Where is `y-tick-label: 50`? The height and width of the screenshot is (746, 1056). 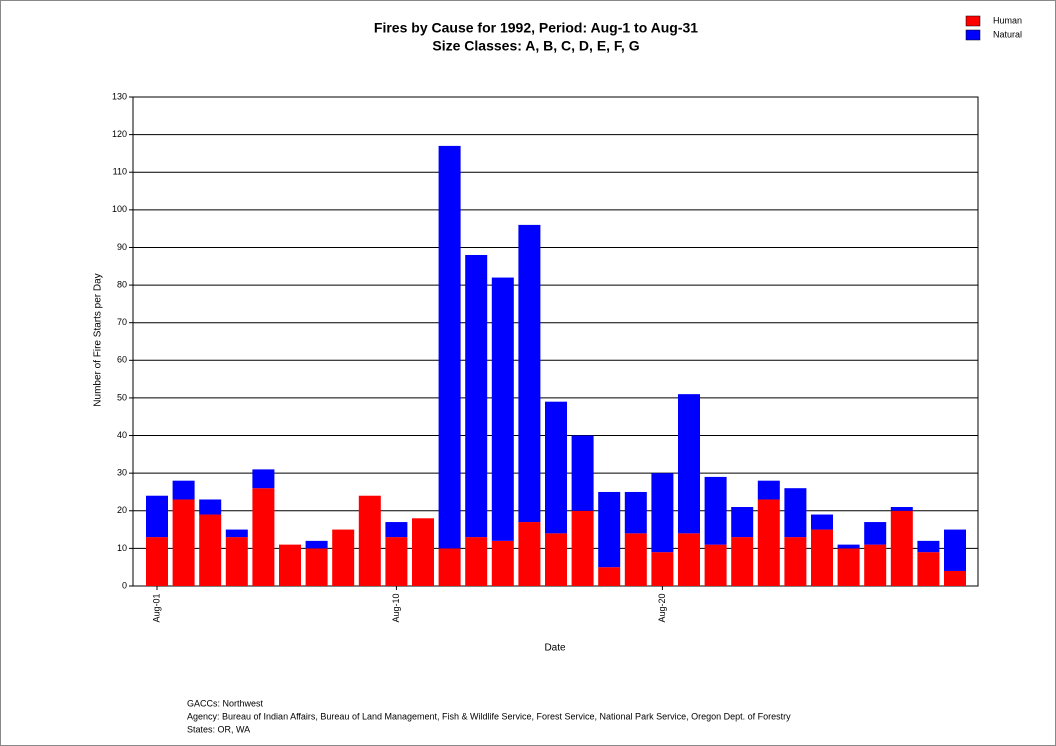
y-tick-label: 50 is located at coordinates (122, 397).